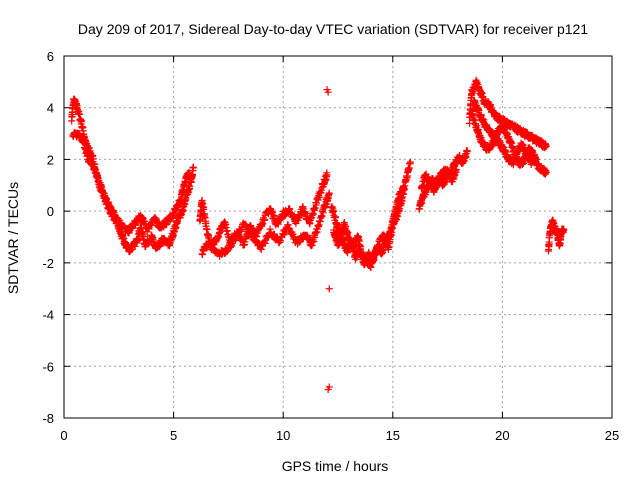 The width and height of the screenshot is (640, 480). What do you see at coordinates (48, 418) in the screenshot?
I see `y-tick-label: -8` at bounding box center [48, 418].